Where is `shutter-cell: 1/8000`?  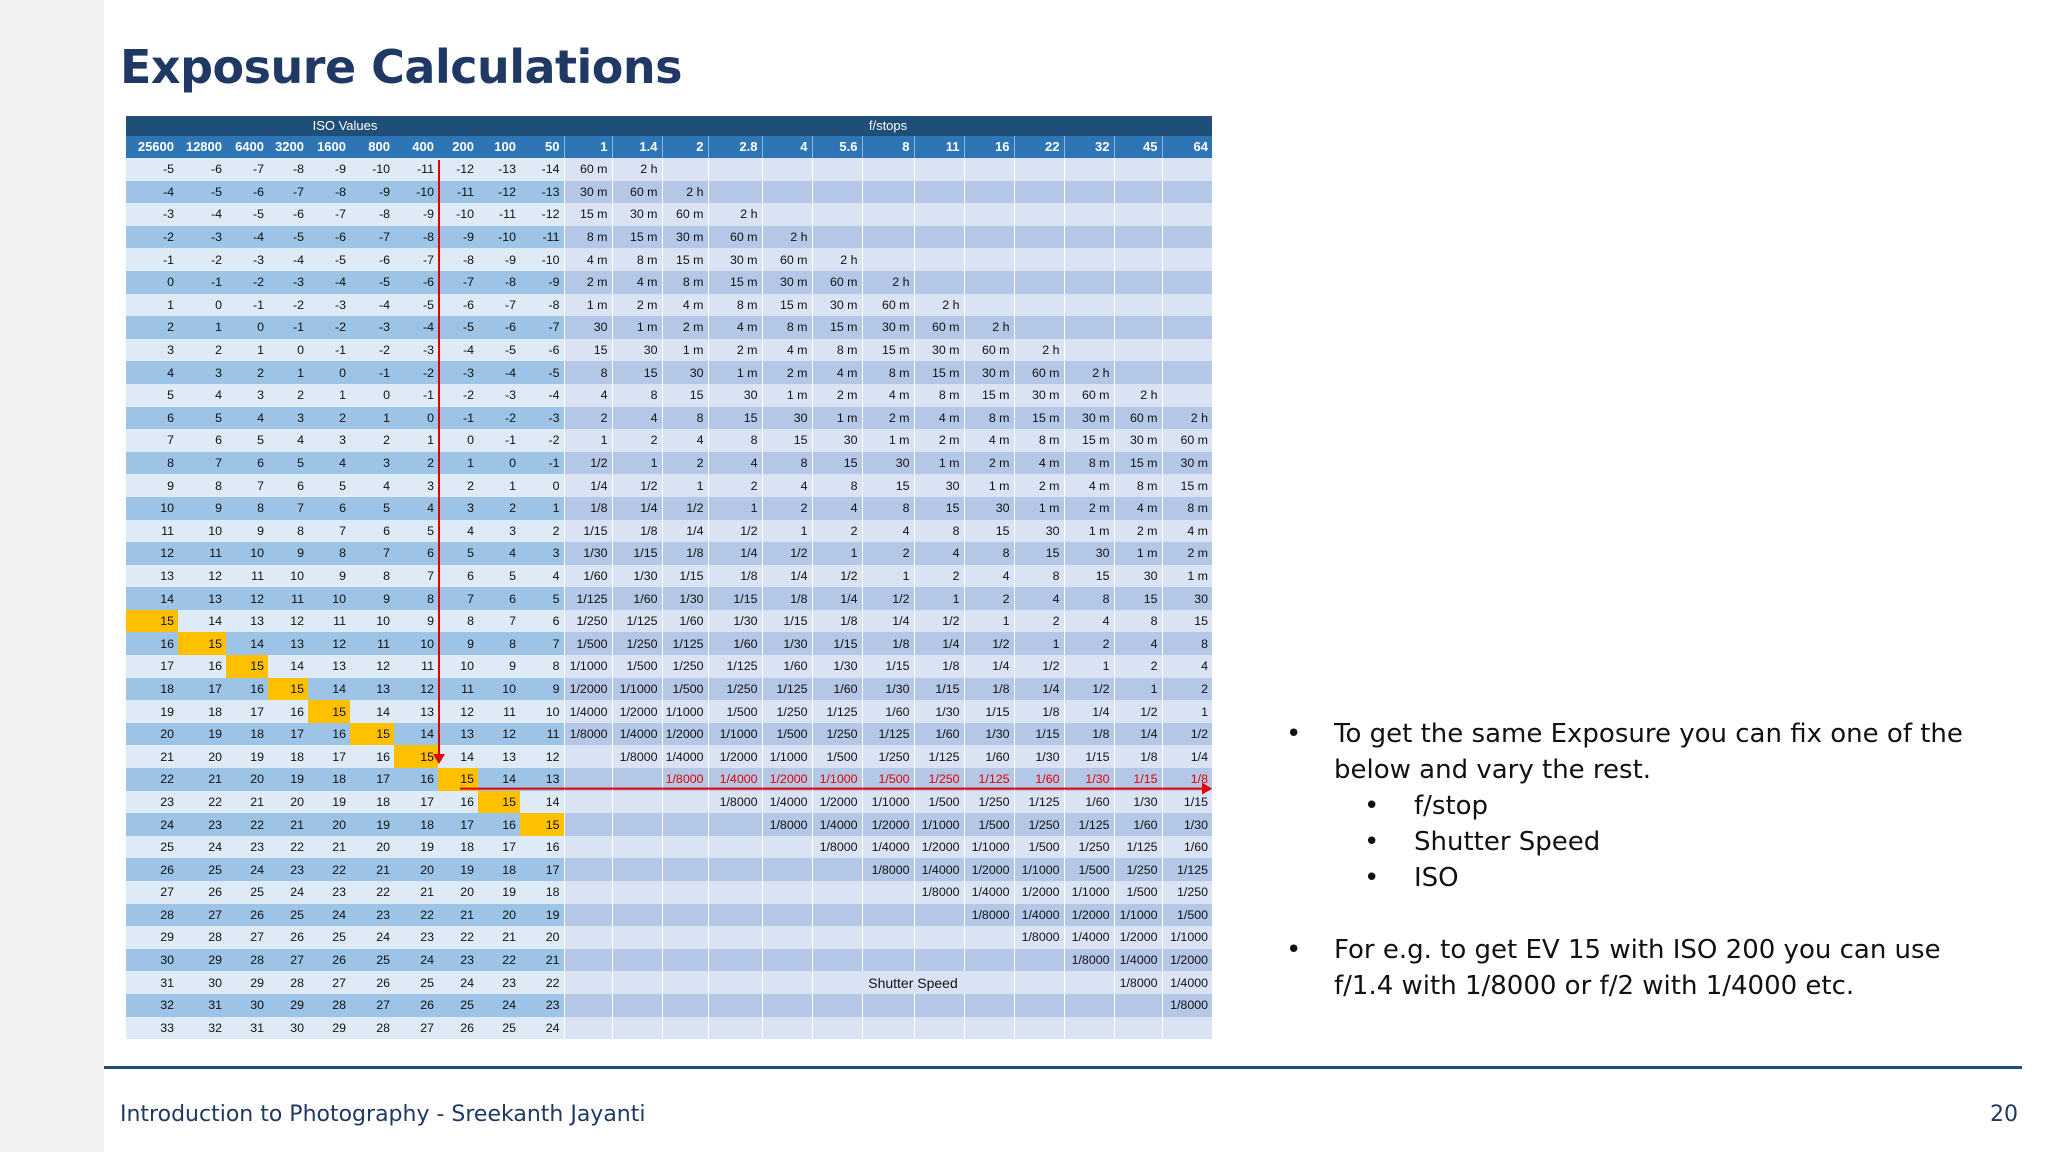
shutter-cell: 1/8000 is located at coordinates (684, 779).